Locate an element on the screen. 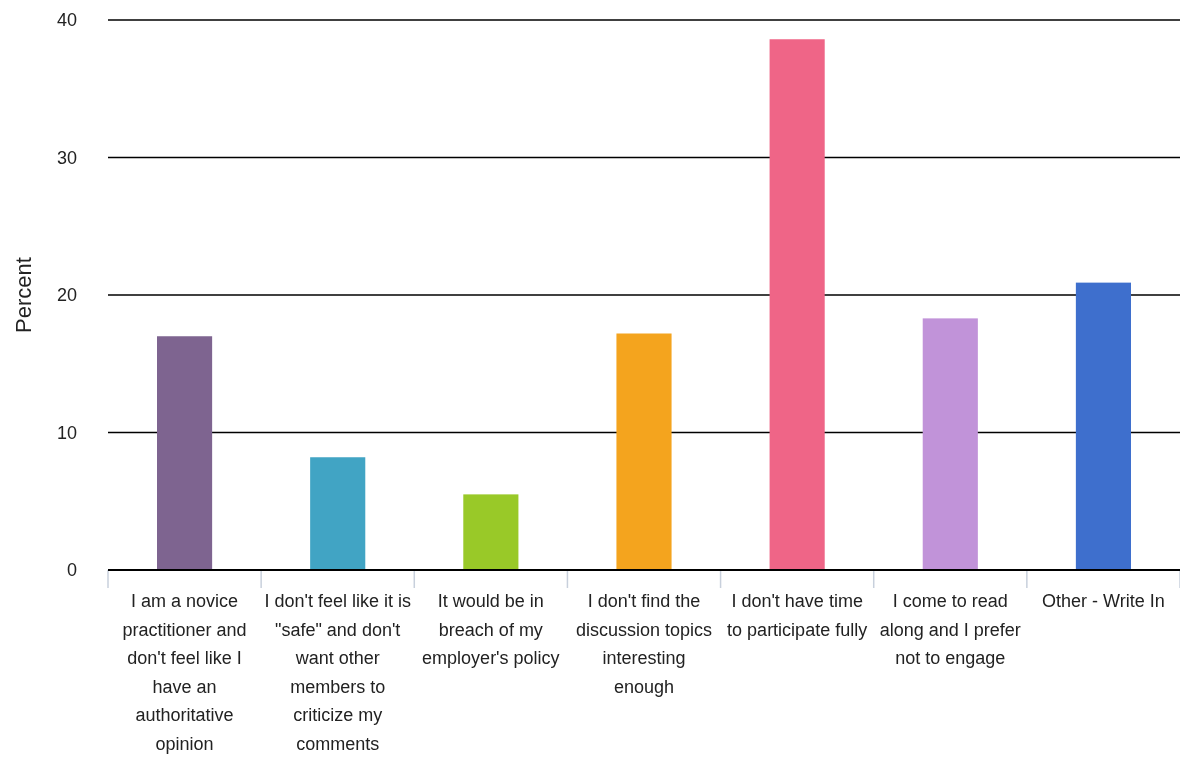 The image size is (1180, 757). x-tick-label: I come to read along and I prefer not to engage is located at coordinates (950, 629).